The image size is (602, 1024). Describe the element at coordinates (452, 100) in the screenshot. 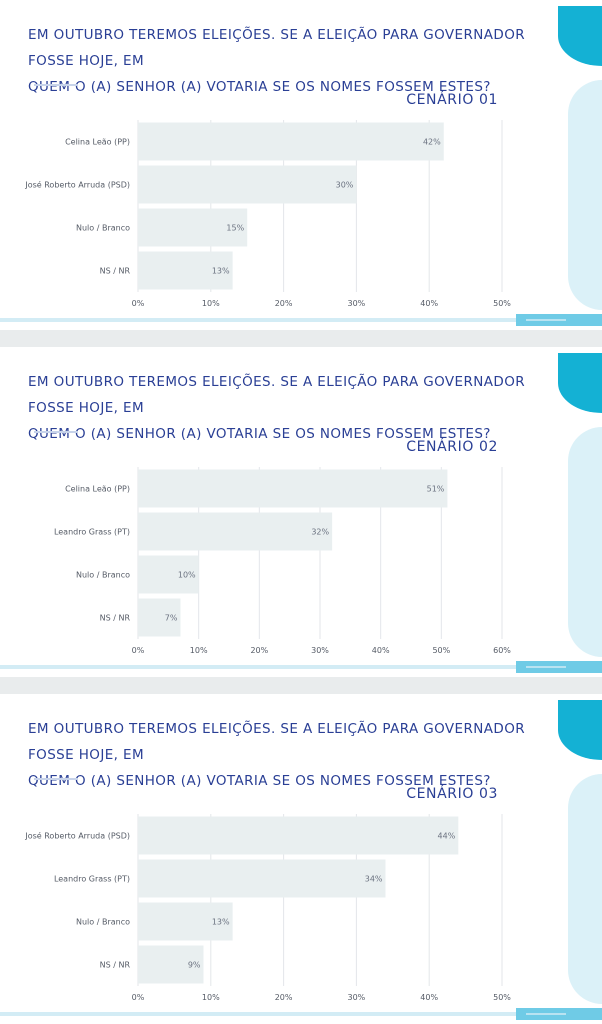

I see `scenario-label: CENÁRIO 01` at that location.